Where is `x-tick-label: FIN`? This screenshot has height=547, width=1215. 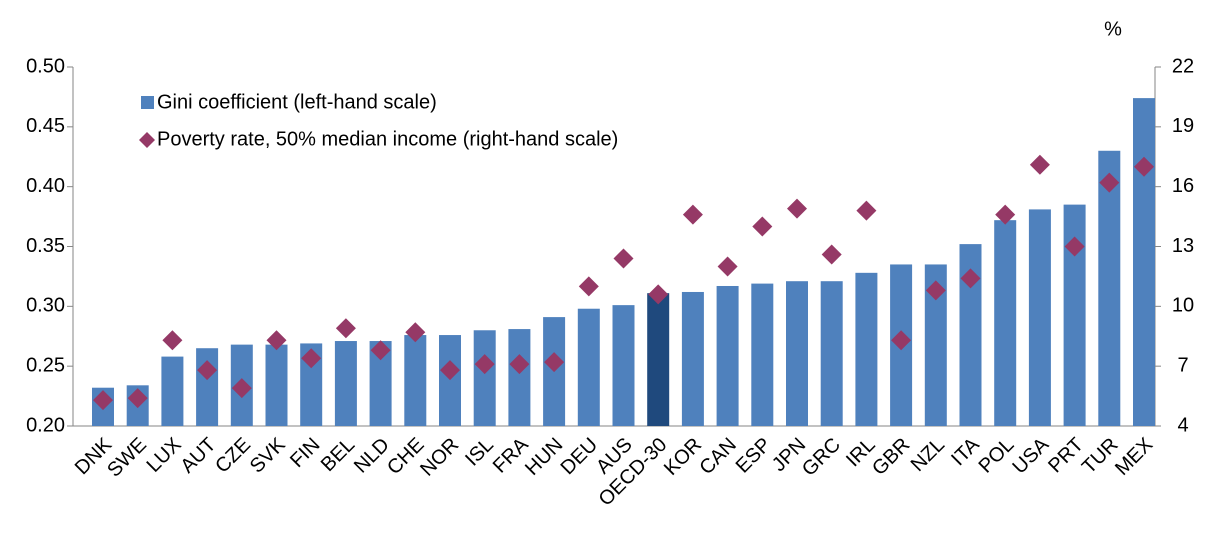
x-tick-label: FIN is located at coordinates (305, 453).